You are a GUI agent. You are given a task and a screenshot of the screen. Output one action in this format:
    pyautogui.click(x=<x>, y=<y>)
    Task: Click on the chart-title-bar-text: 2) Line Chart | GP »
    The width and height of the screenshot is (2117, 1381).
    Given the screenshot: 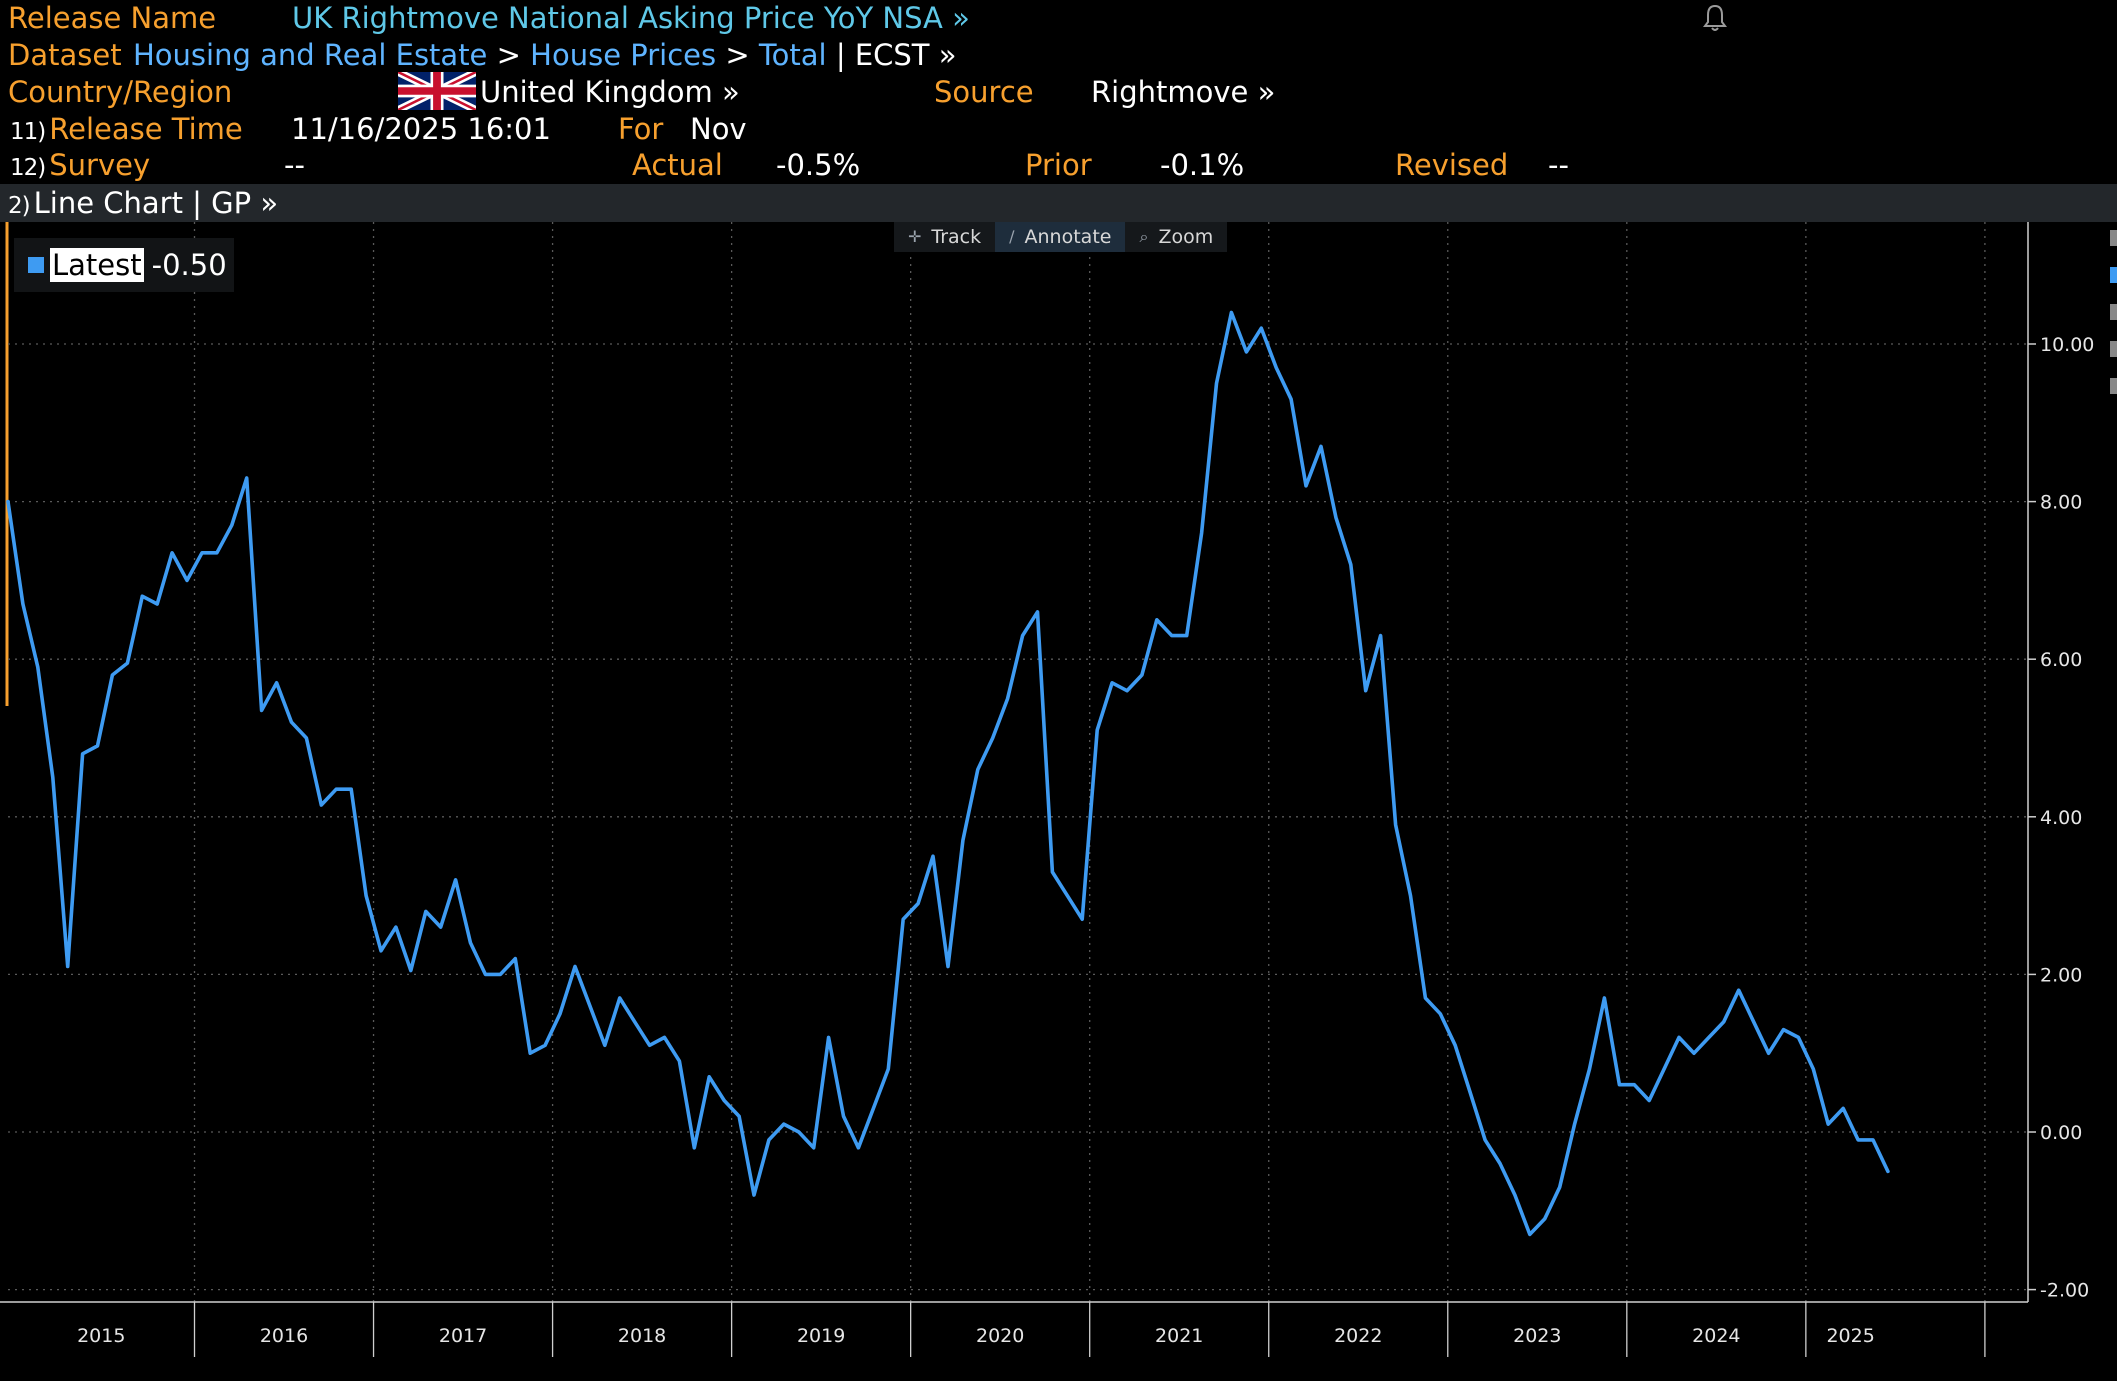 What is the action you would take?
    pyautogui.click(x=143, y=204)
    